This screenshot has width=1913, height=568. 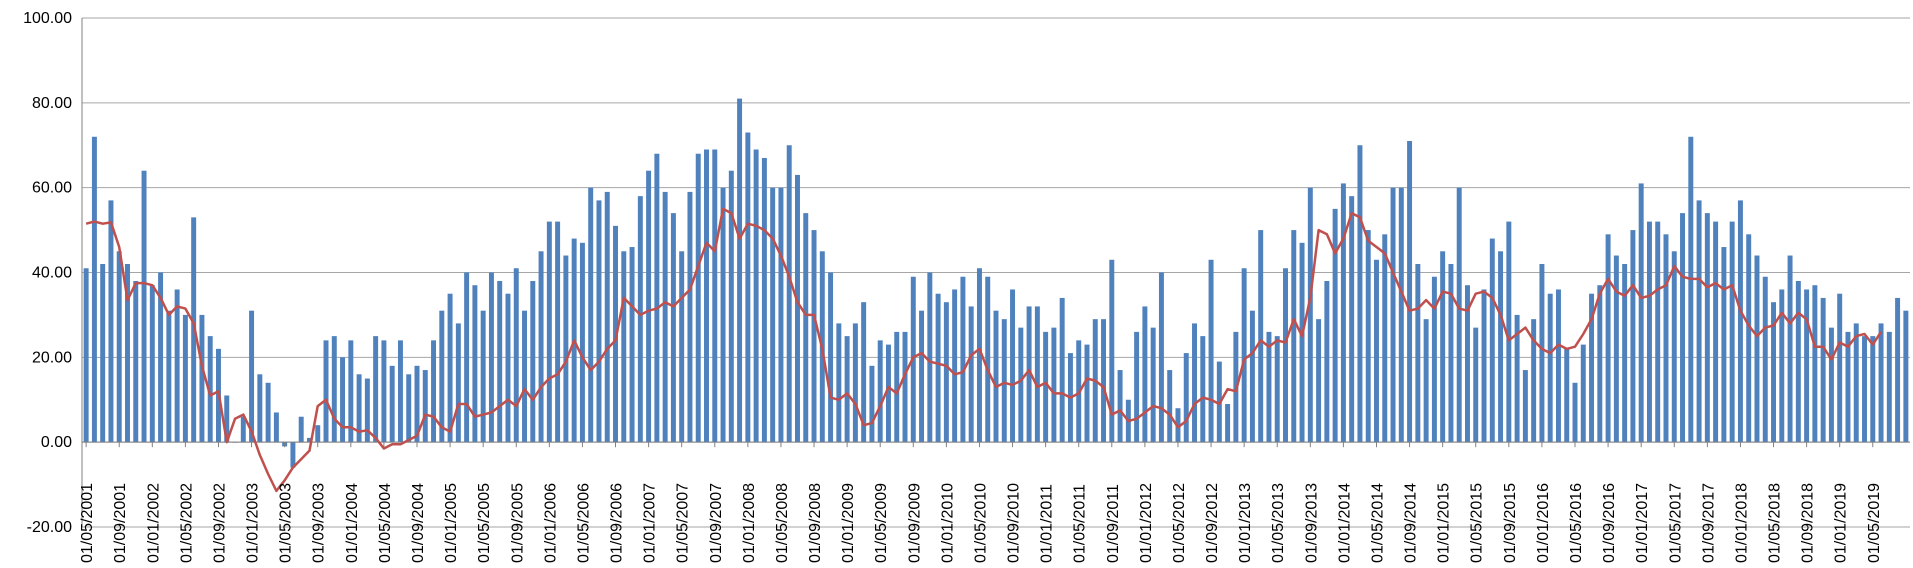 I want to click on x-tick-label: 01/09/2008, so click(x=815, y=523).